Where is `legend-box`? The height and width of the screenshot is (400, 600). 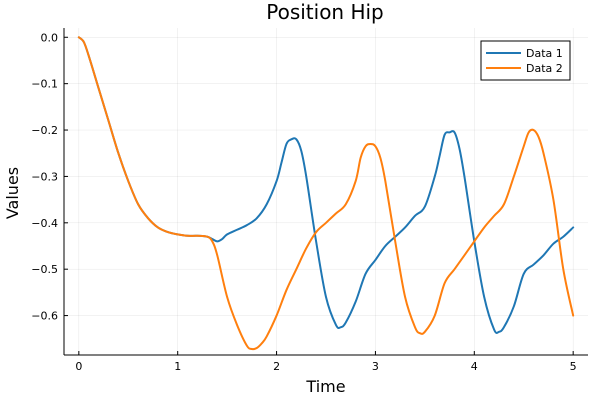
legend-box is located at coordinates (525, 60).